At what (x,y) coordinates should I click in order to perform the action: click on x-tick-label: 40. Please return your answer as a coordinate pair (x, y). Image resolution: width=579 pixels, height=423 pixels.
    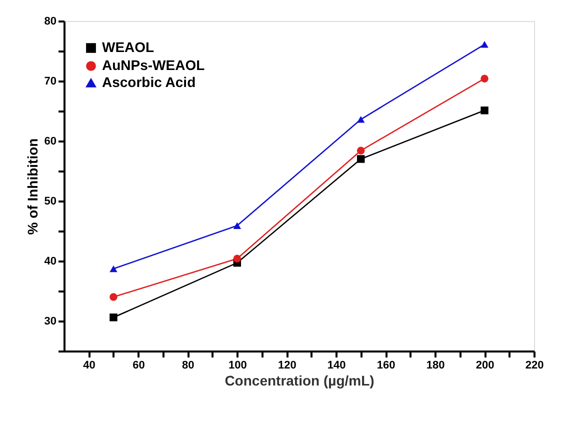
    Looking at the image, I should click on (89, 366).